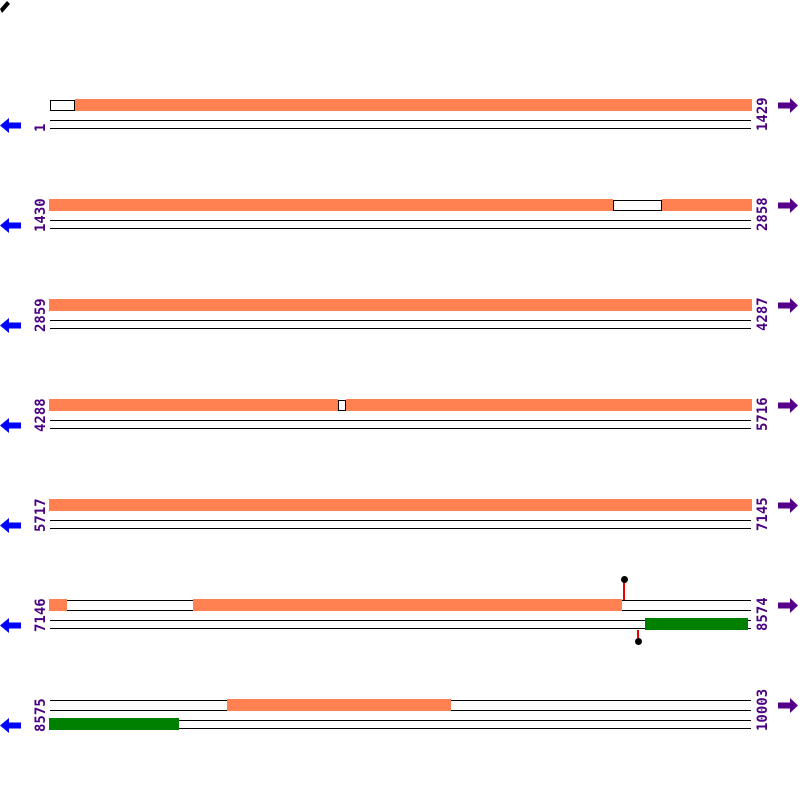  I want to click on sequence-row: 1430 2858, so click(400, 221).